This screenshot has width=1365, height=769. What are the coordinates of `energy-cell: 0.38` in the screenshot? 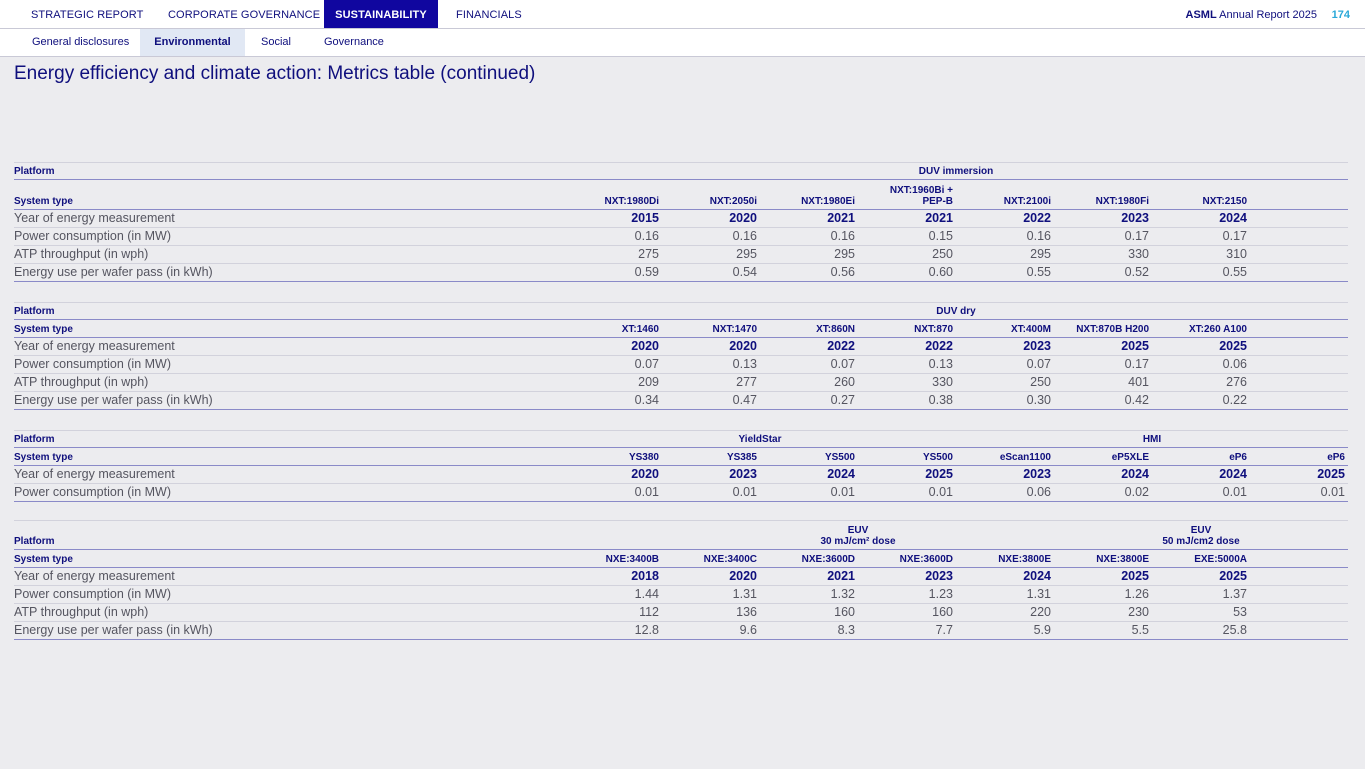 It's located at (940, 400).